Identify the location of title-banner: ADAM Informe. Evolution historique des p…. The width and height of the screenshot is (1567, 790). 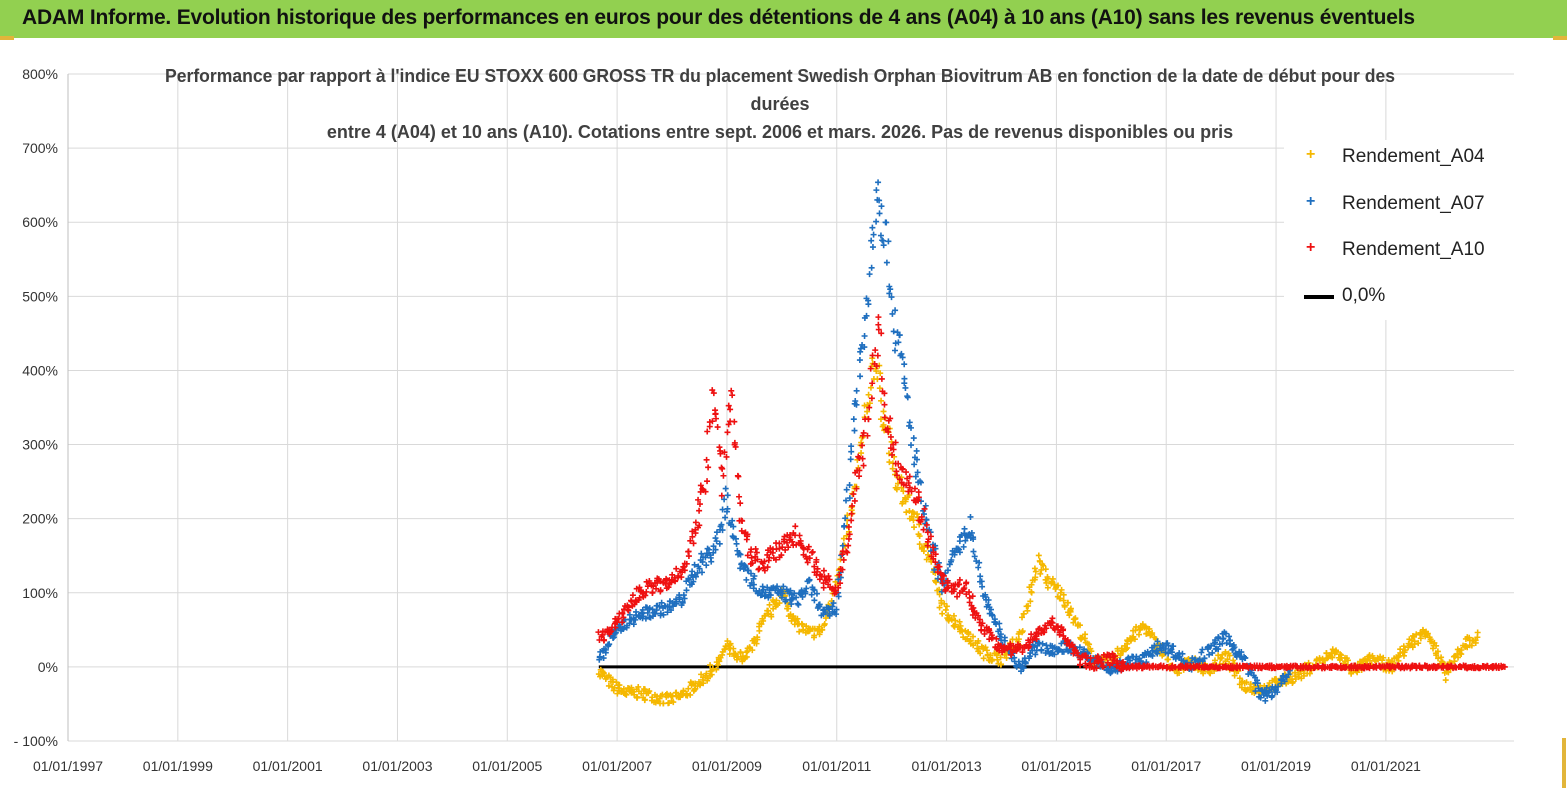
(783, 19).